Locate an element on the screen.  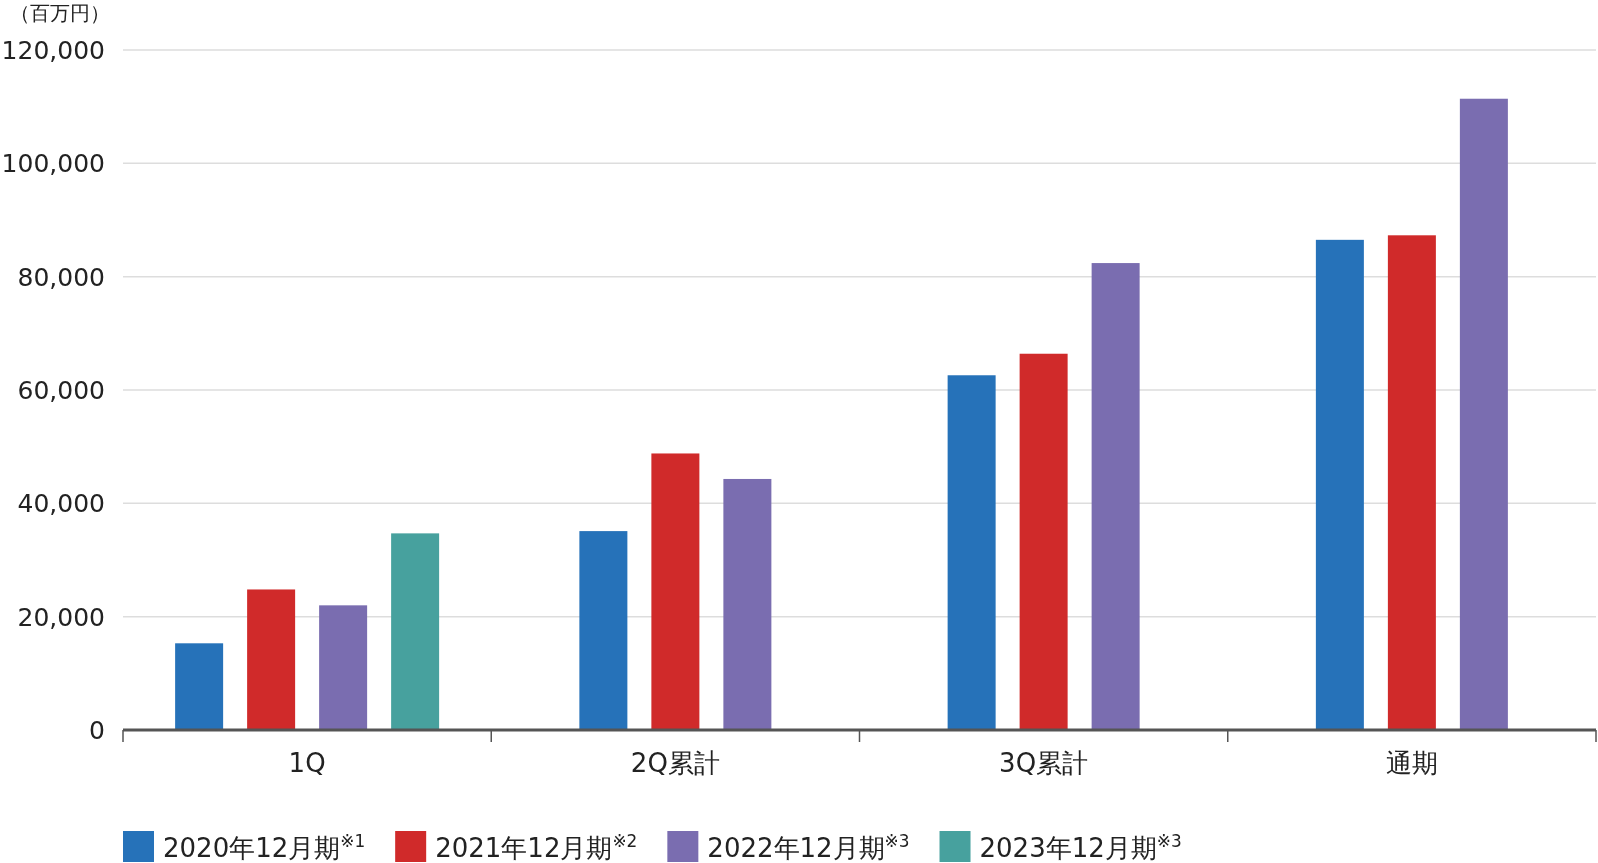
legend-label: 2021年12月期$^{※2}$ is located at coordinates (536, 847).